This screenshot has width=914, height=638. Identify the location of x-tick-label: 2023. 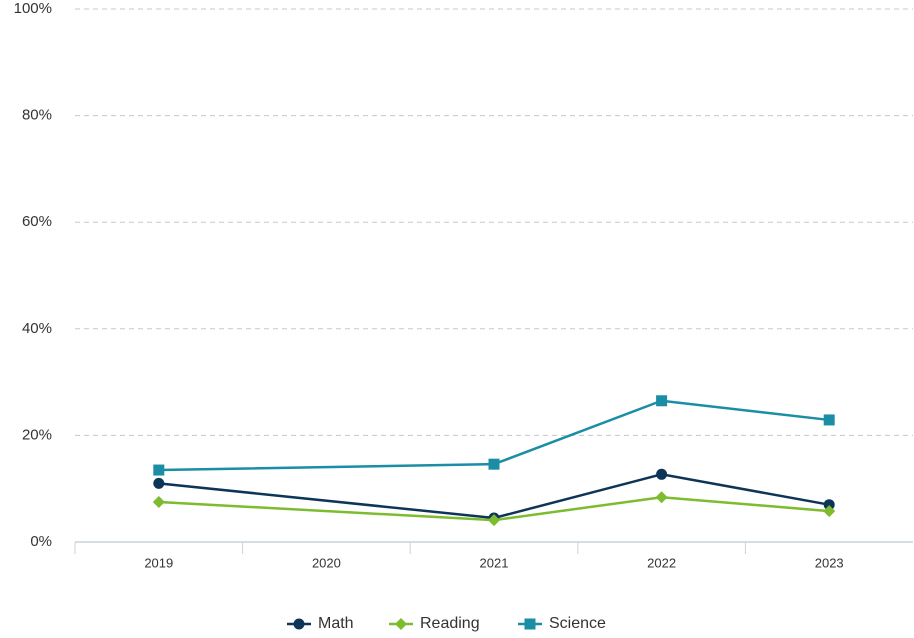
(829, 562).